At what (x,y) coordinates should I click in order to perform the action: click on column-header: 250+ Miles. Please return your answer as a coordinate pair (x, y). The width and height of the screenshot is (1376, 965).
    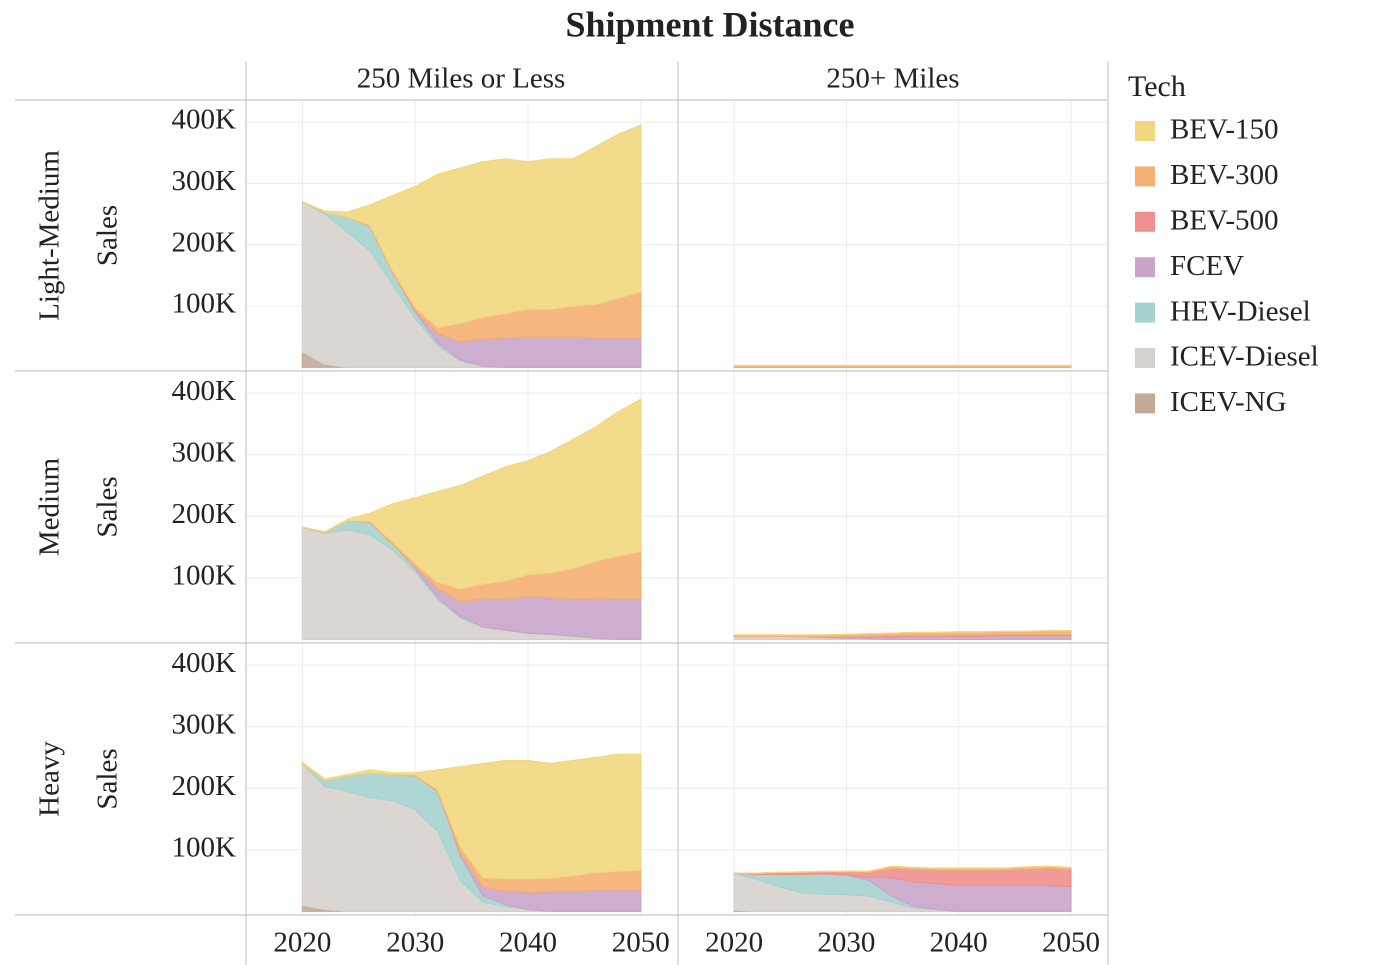
    Looking at the image, I should click on (892, 79).